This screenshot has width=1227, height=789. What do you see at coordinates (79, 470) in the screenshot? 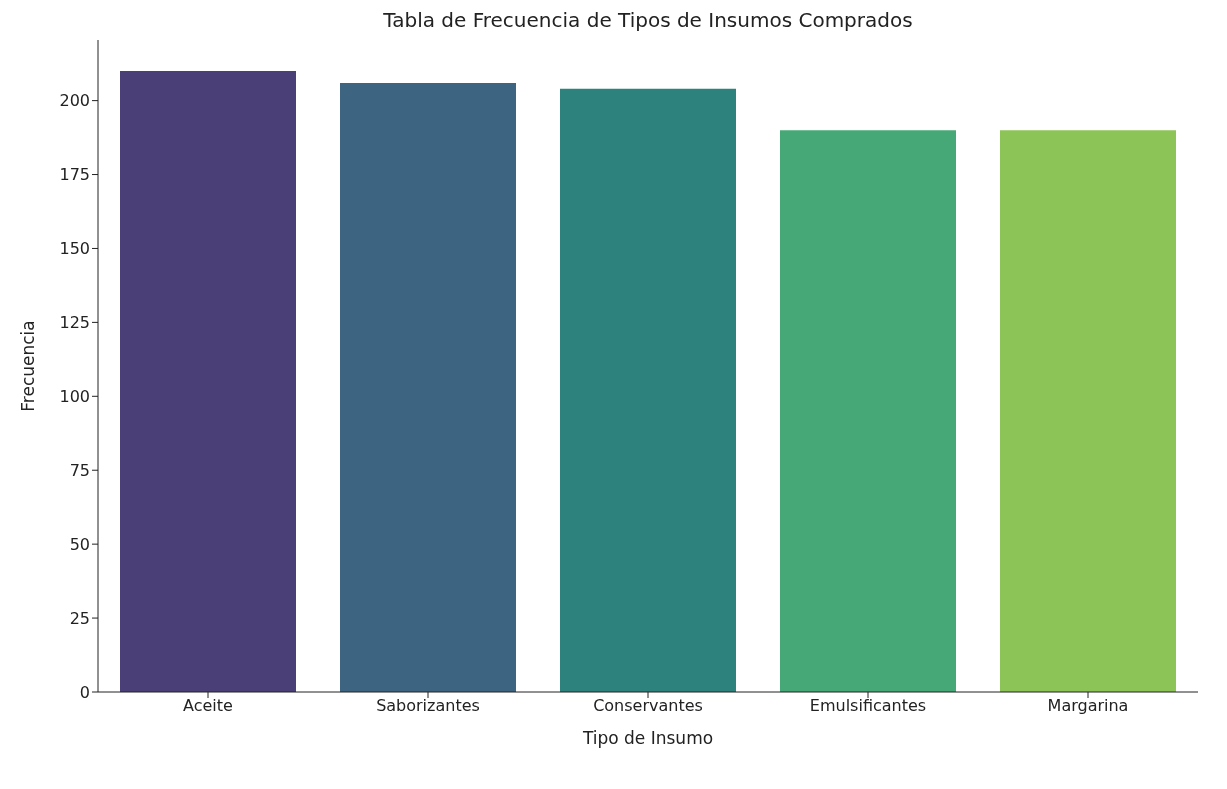
I see `y-tick-label: 75` at bounding box center [79, 470].